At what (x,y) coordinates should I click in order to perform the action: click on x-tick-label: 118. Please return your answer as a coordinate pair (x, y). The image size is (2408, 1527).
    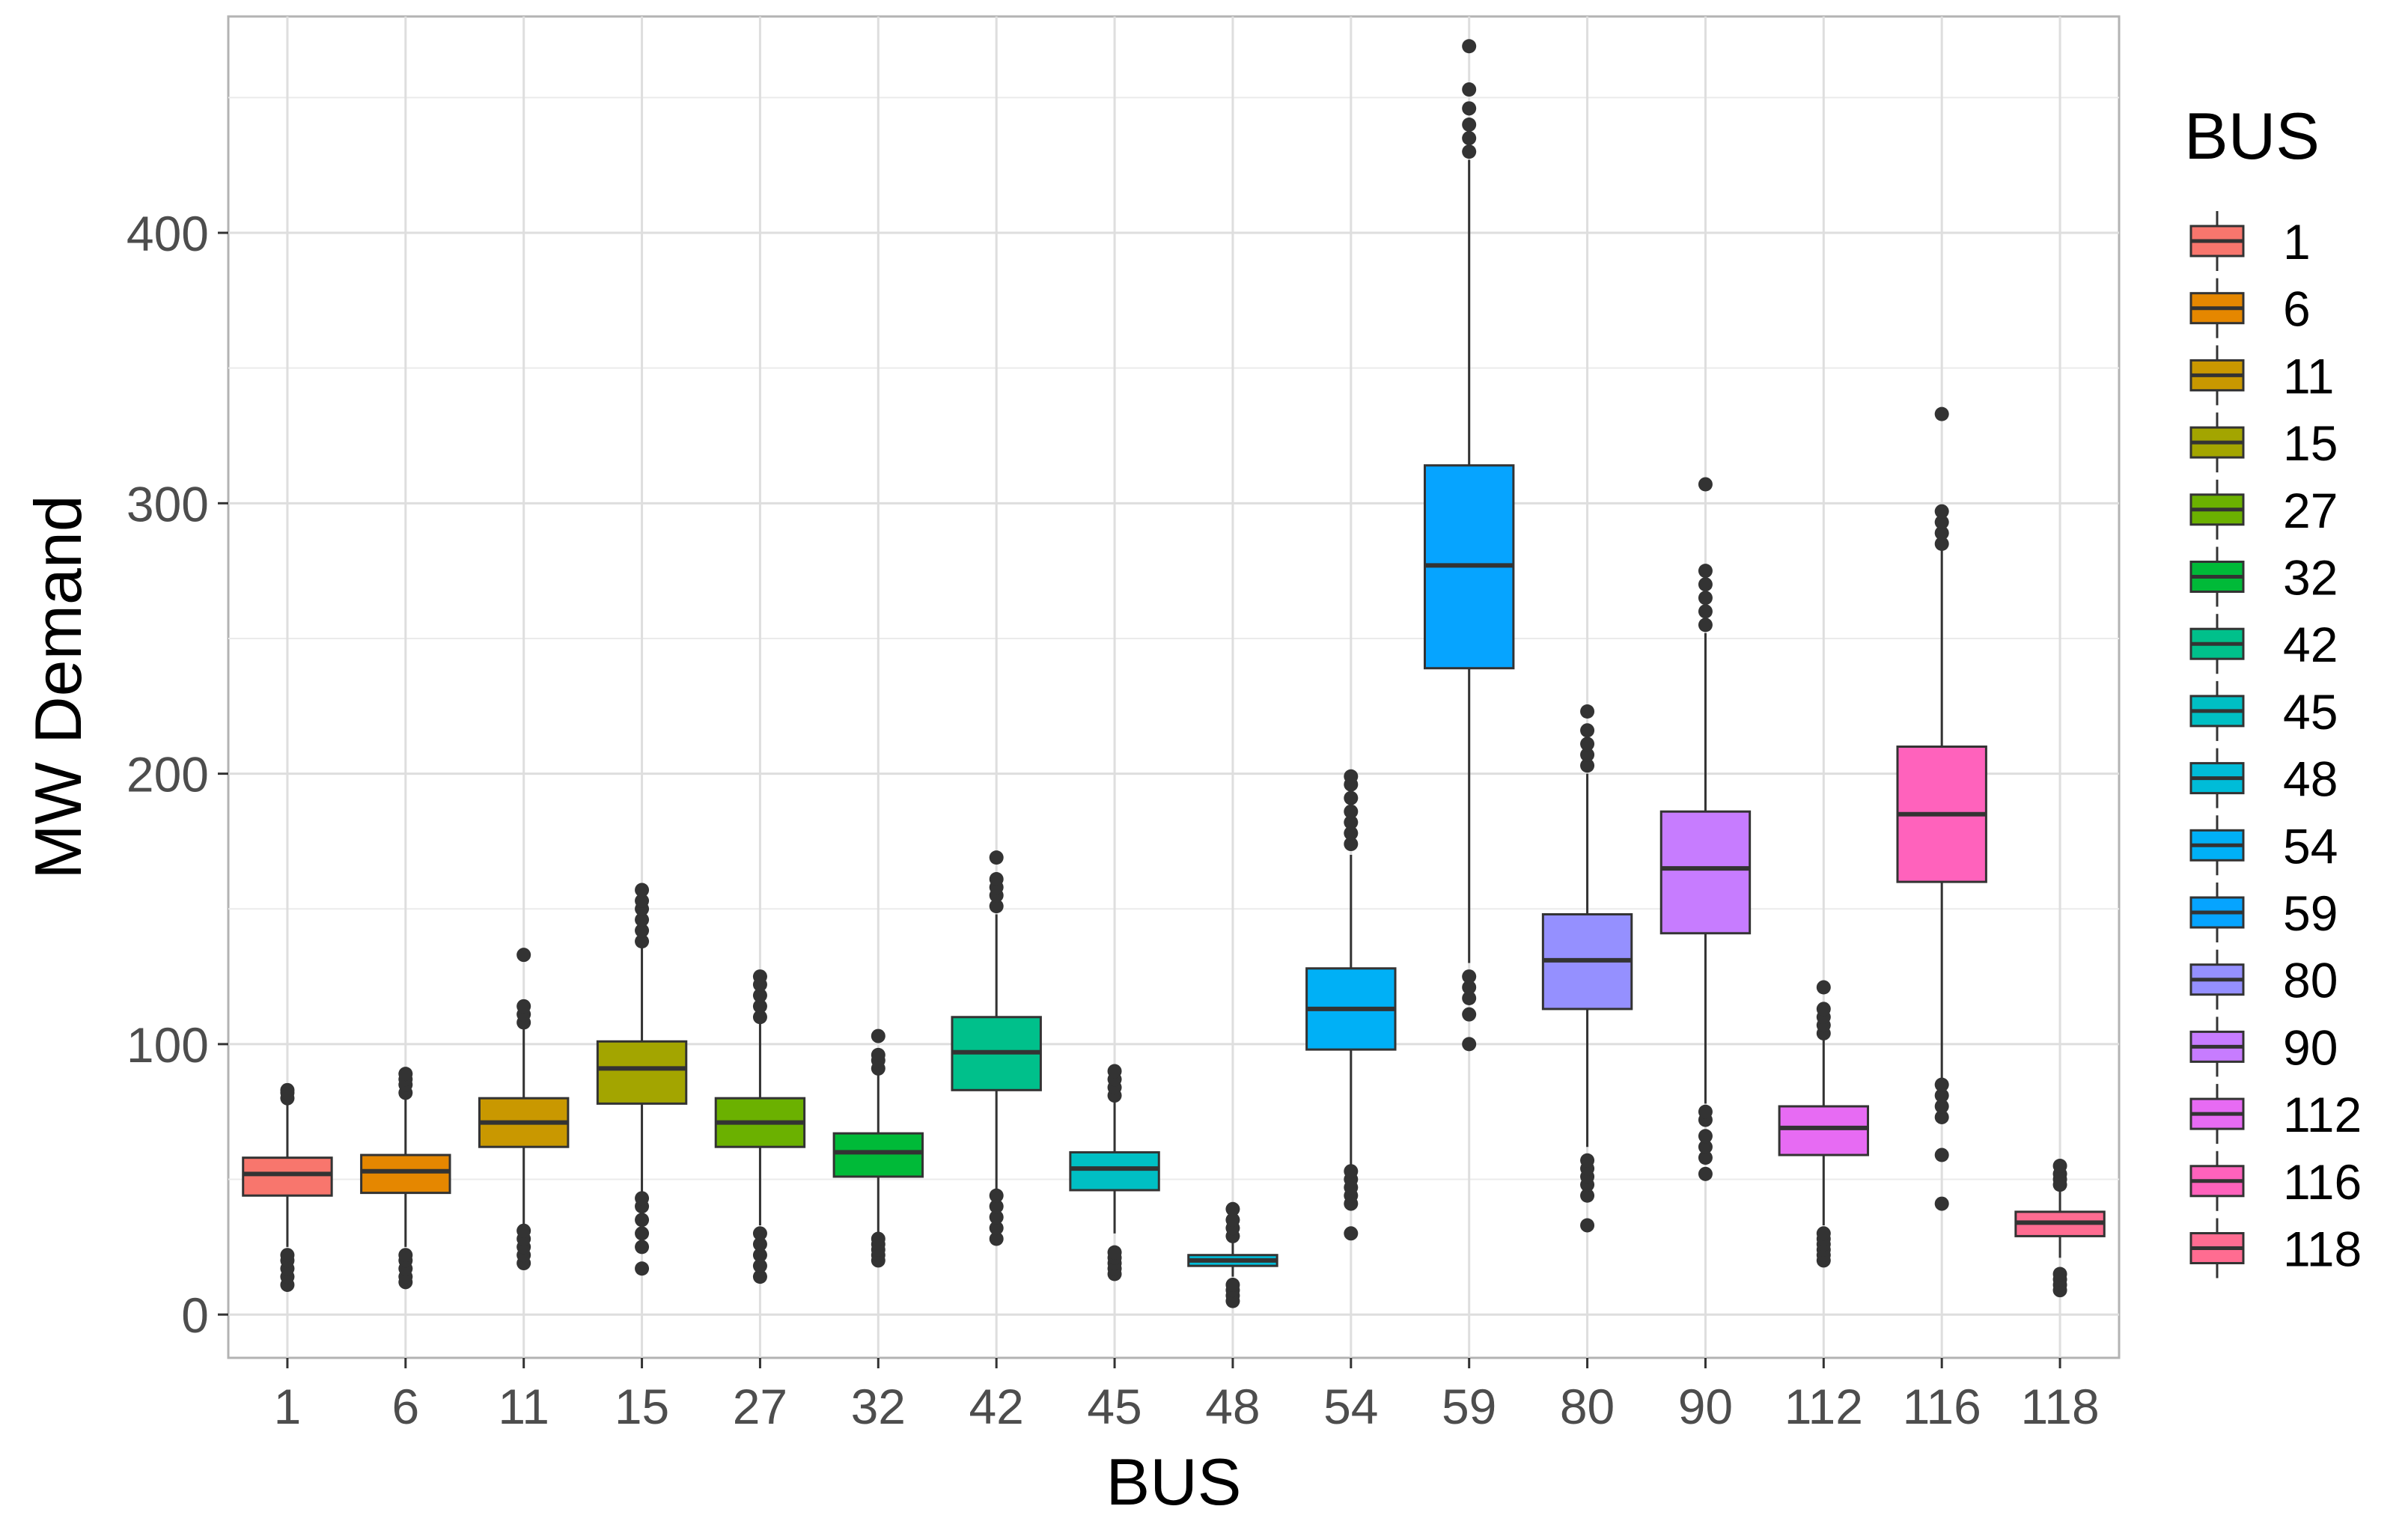
    Looking at the image, I should click on (2059, 1406).